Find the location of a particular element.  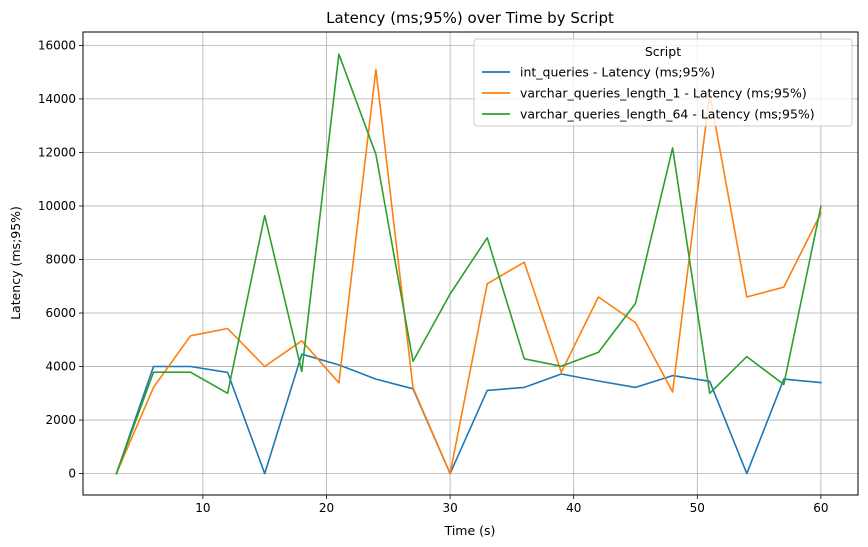

chart-title: Latency (ms;95%) over Time by Script is located at coordinates (470, 18).